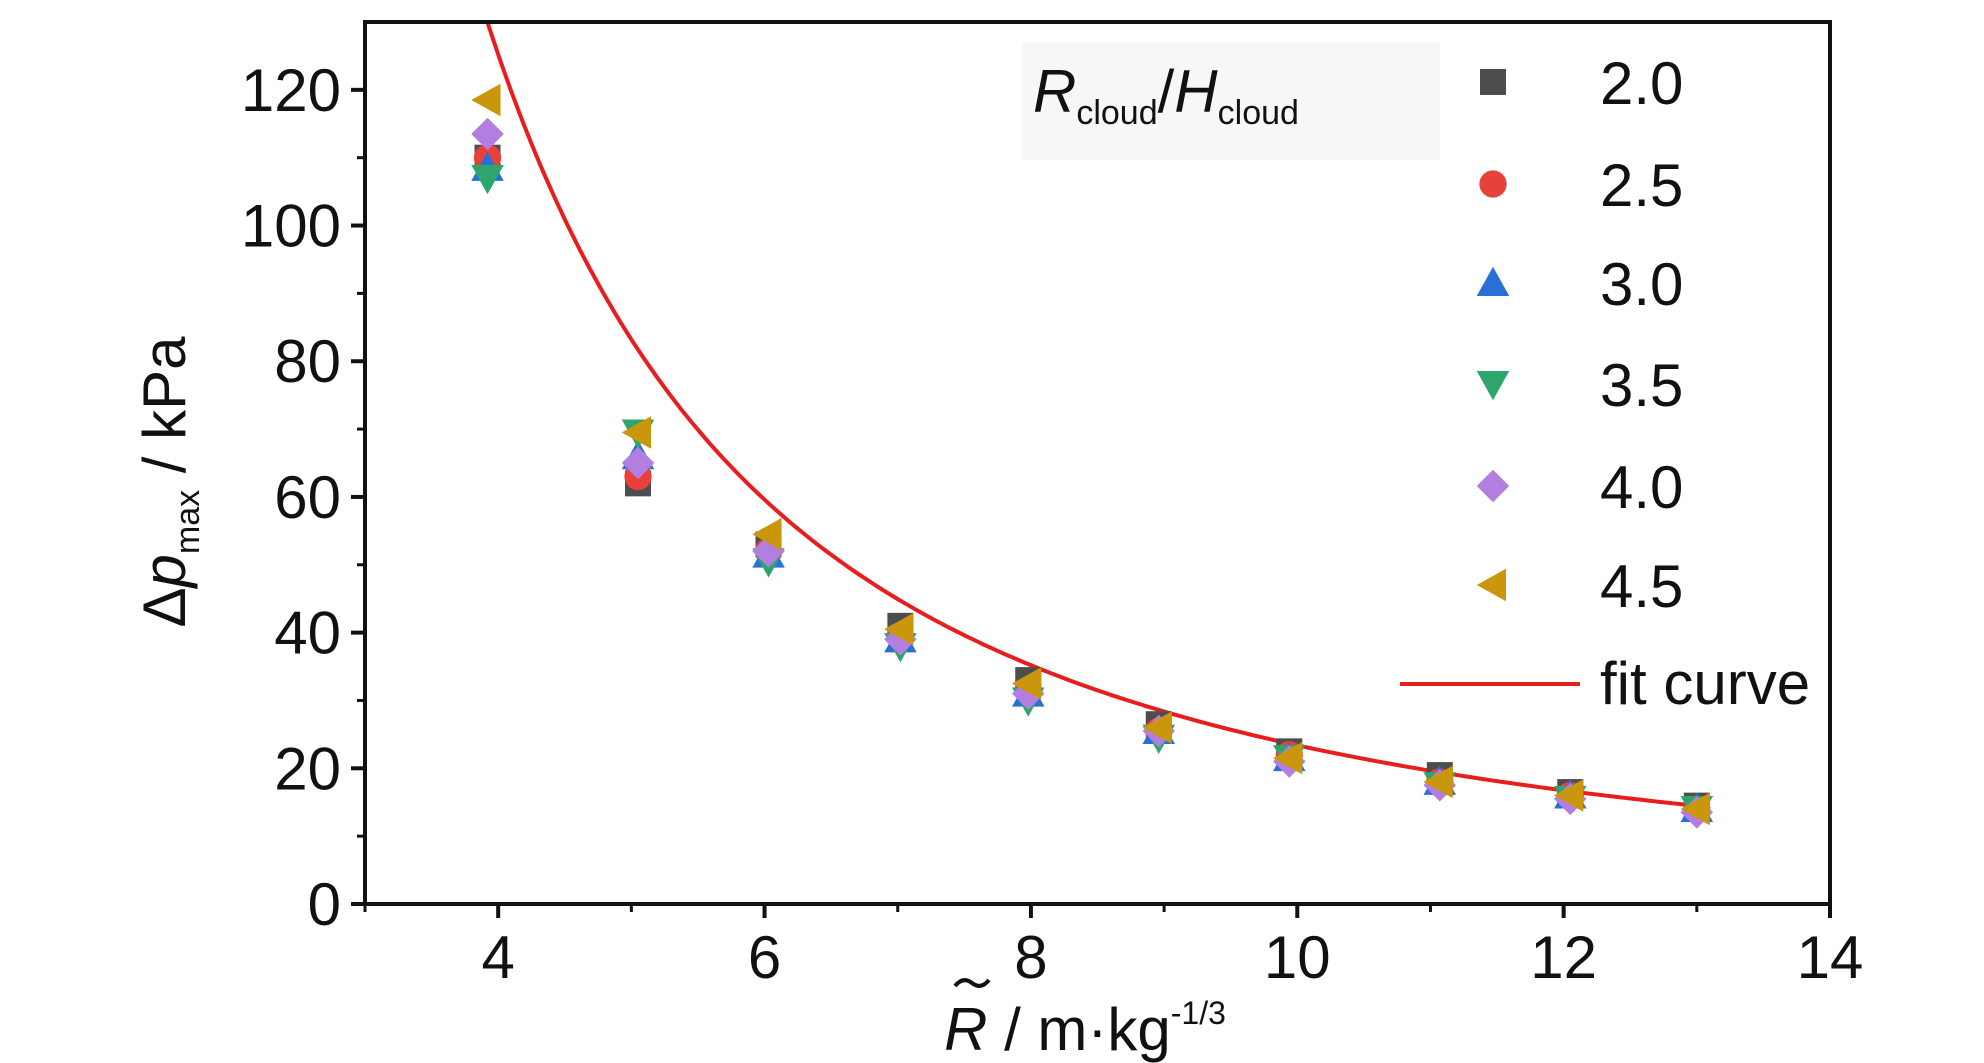  Describe the element at coordinates (1641, 385) in the screenshot. I see `legend-entry-label: 3.5` at that location.